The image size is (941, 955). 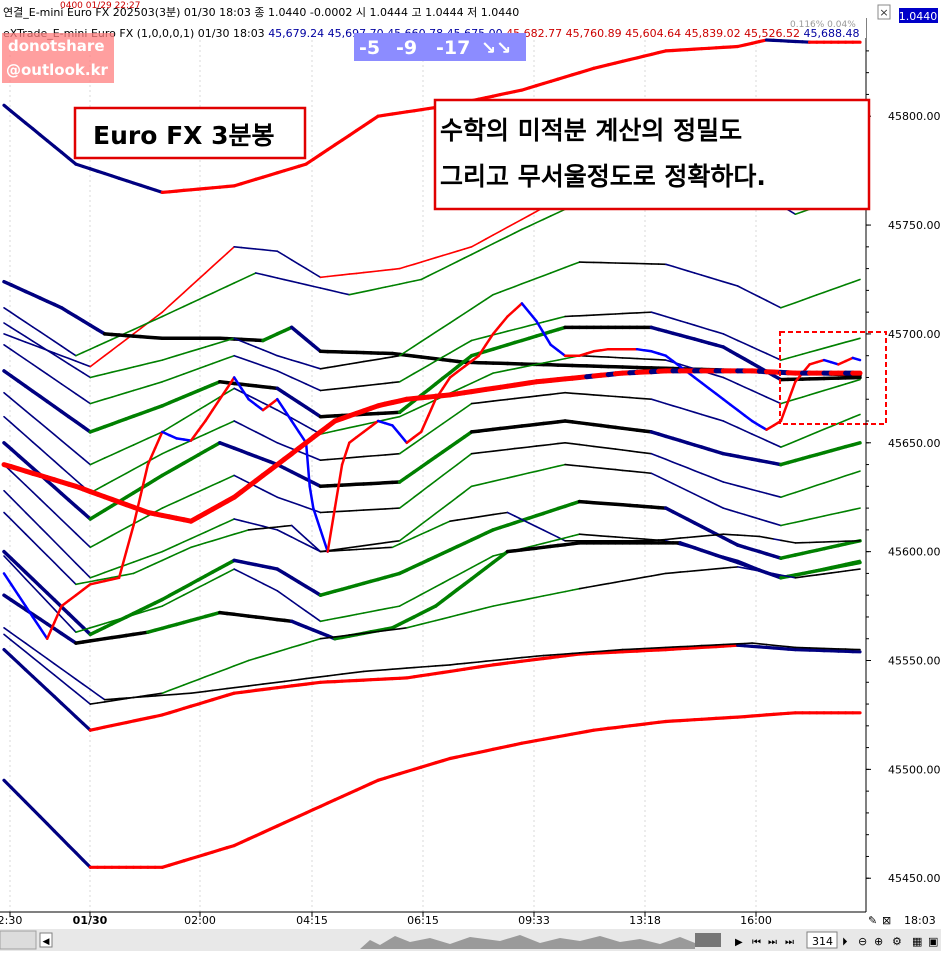 I want to click on zoom-icon: ⊠, so click(x=886, y=920).